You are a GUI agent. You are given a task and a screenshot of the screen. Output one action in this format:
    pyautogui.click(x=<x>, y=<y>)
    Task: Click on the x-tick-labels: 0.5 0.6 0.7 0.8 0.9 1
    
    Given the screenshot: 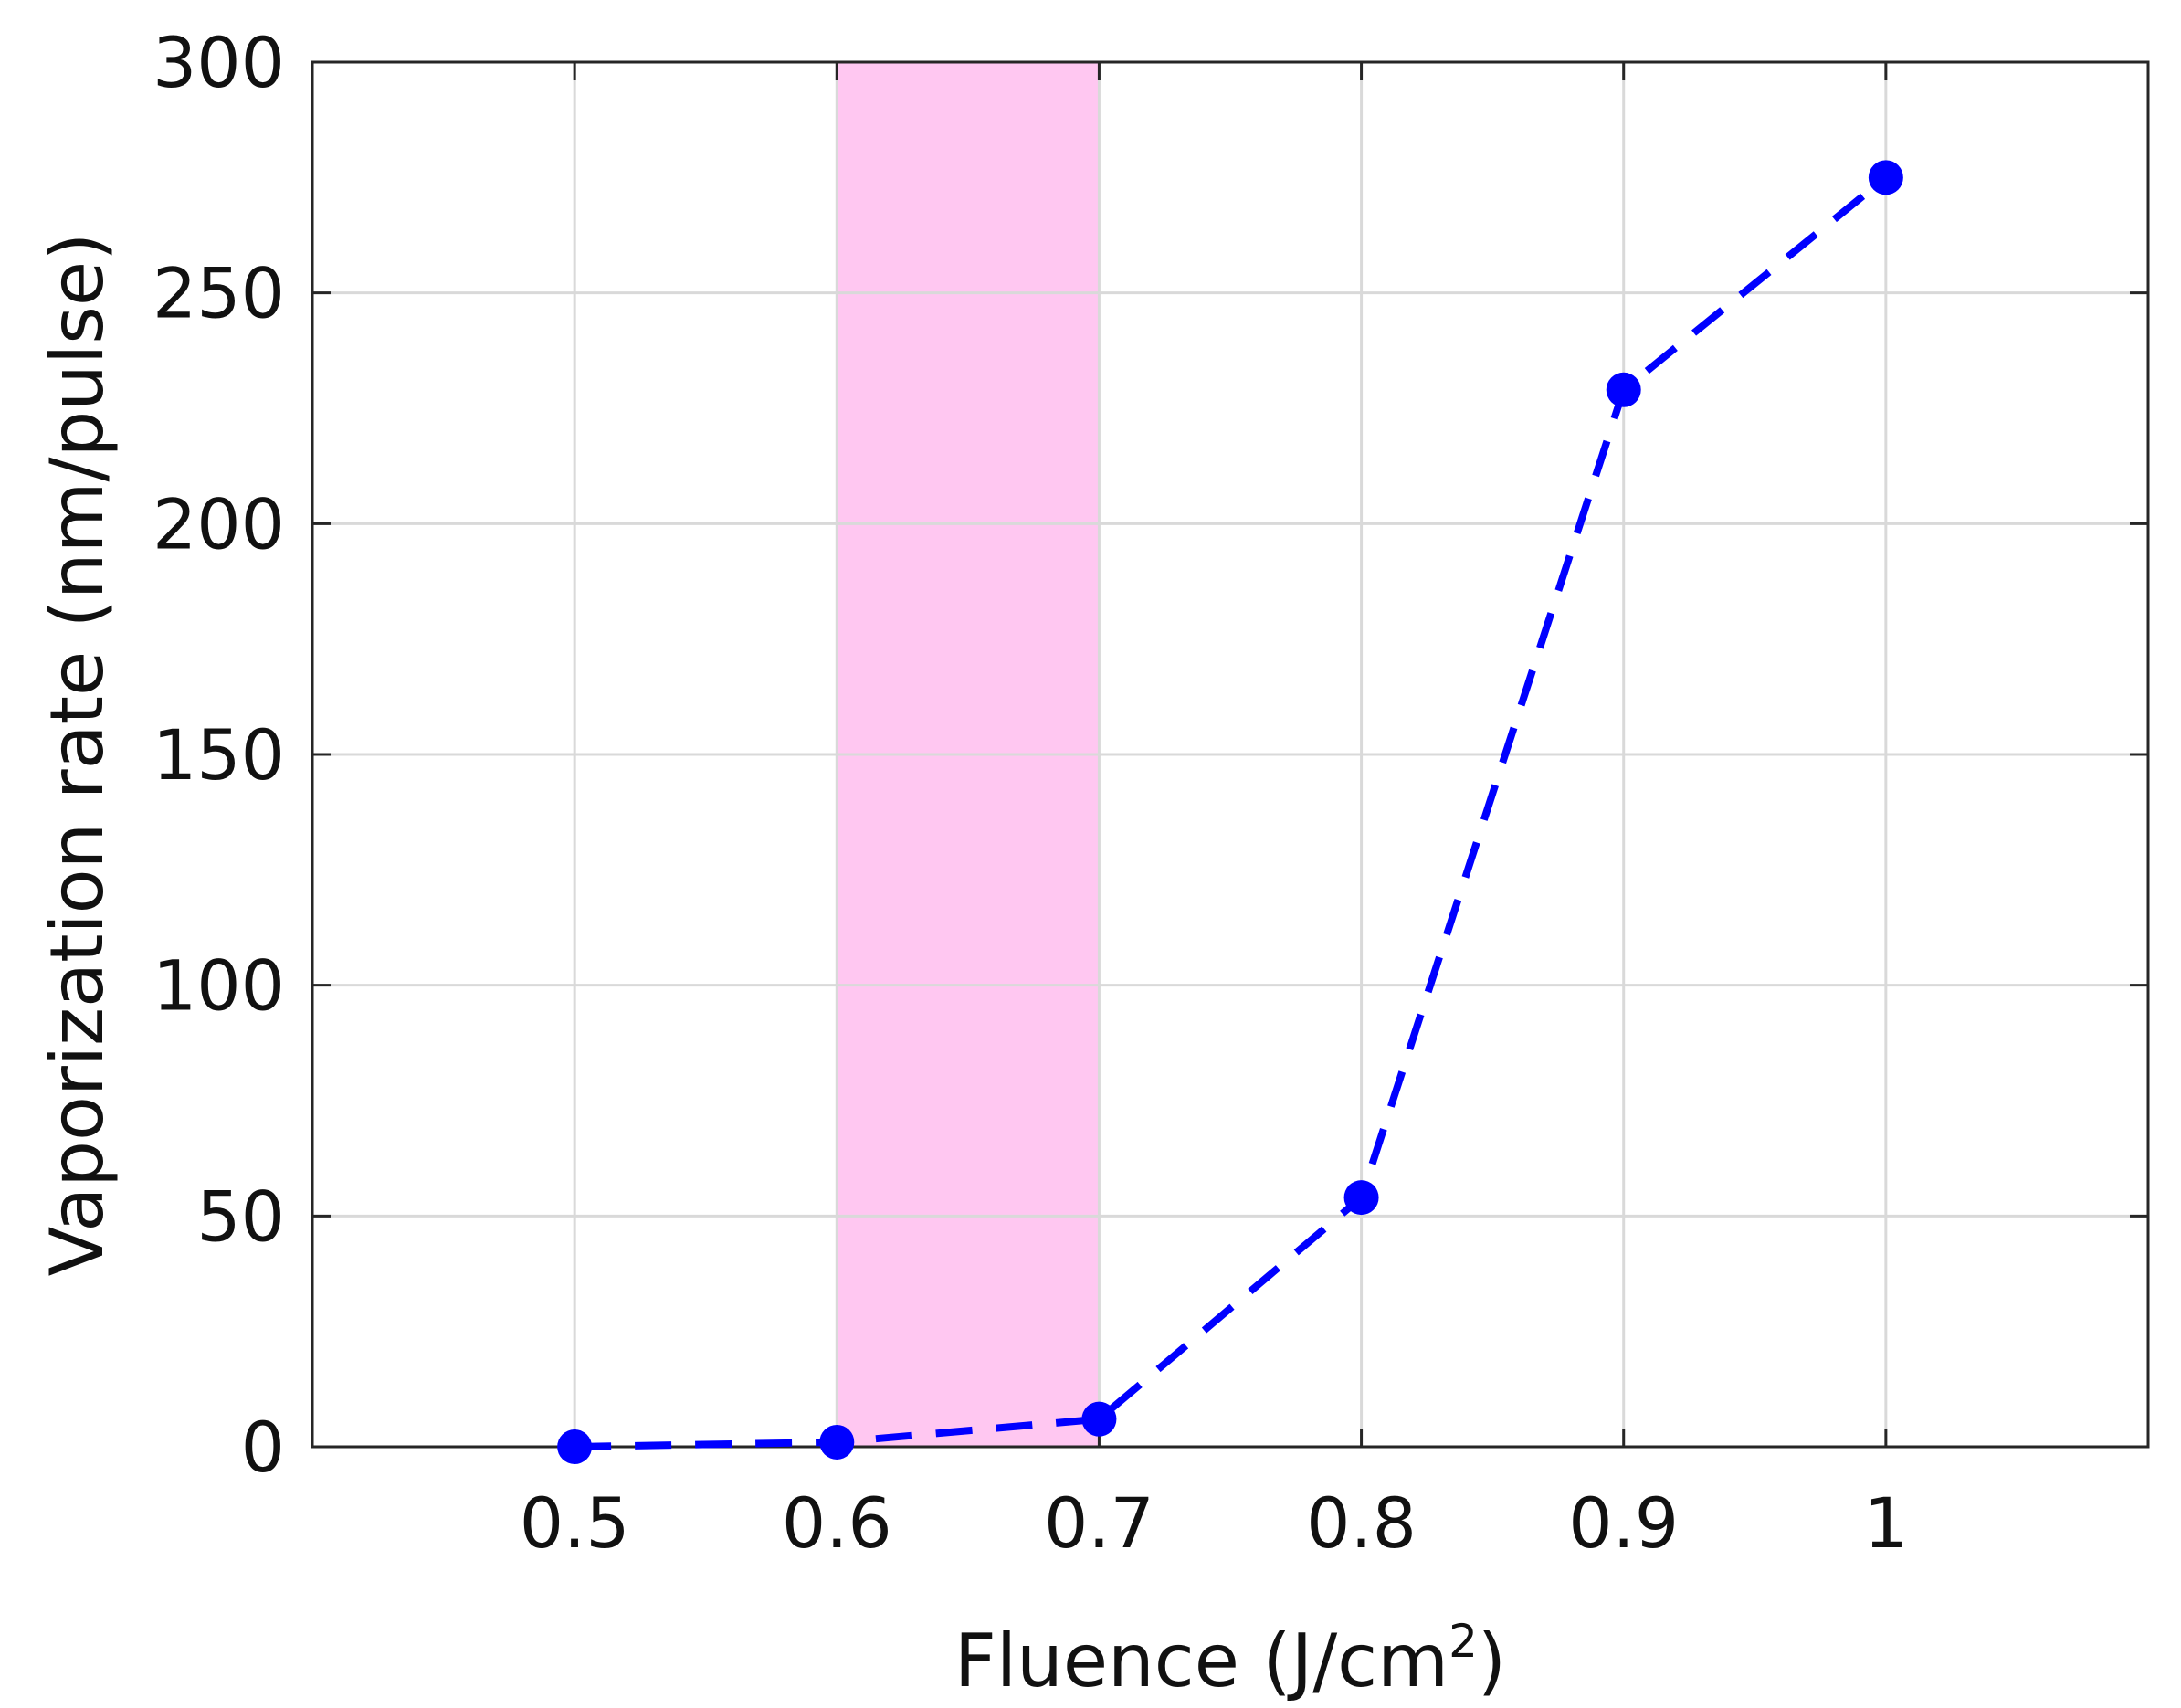 What is the action you would take?
    pyautogui.click(x=1214, y=1523)
    